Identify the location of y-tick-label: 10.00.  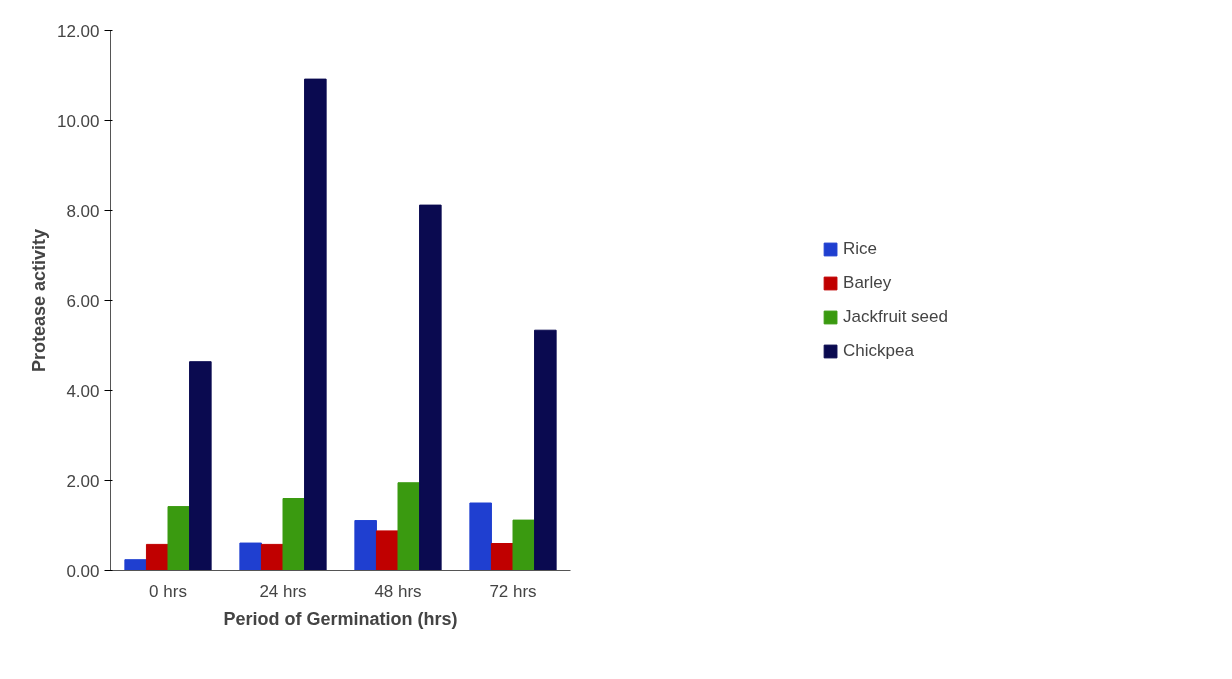
(78, 121).